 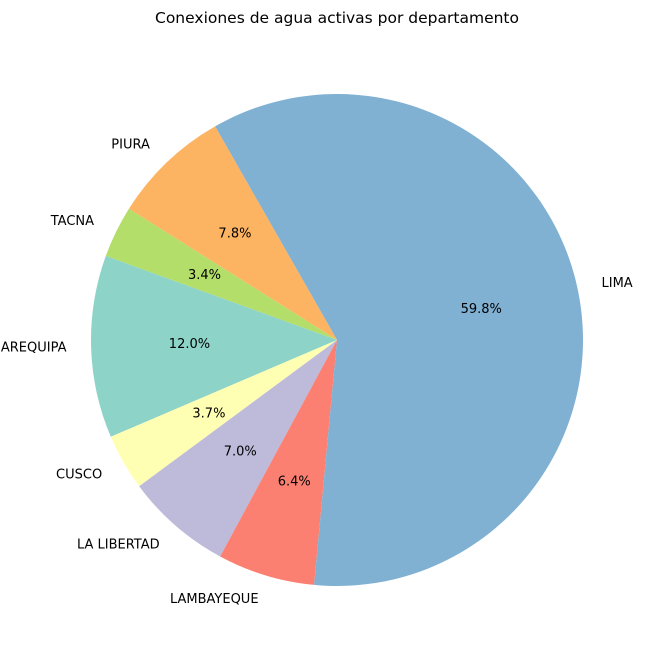 I want to click on pie-slice-la-libertad, so click(x=238, y=448).